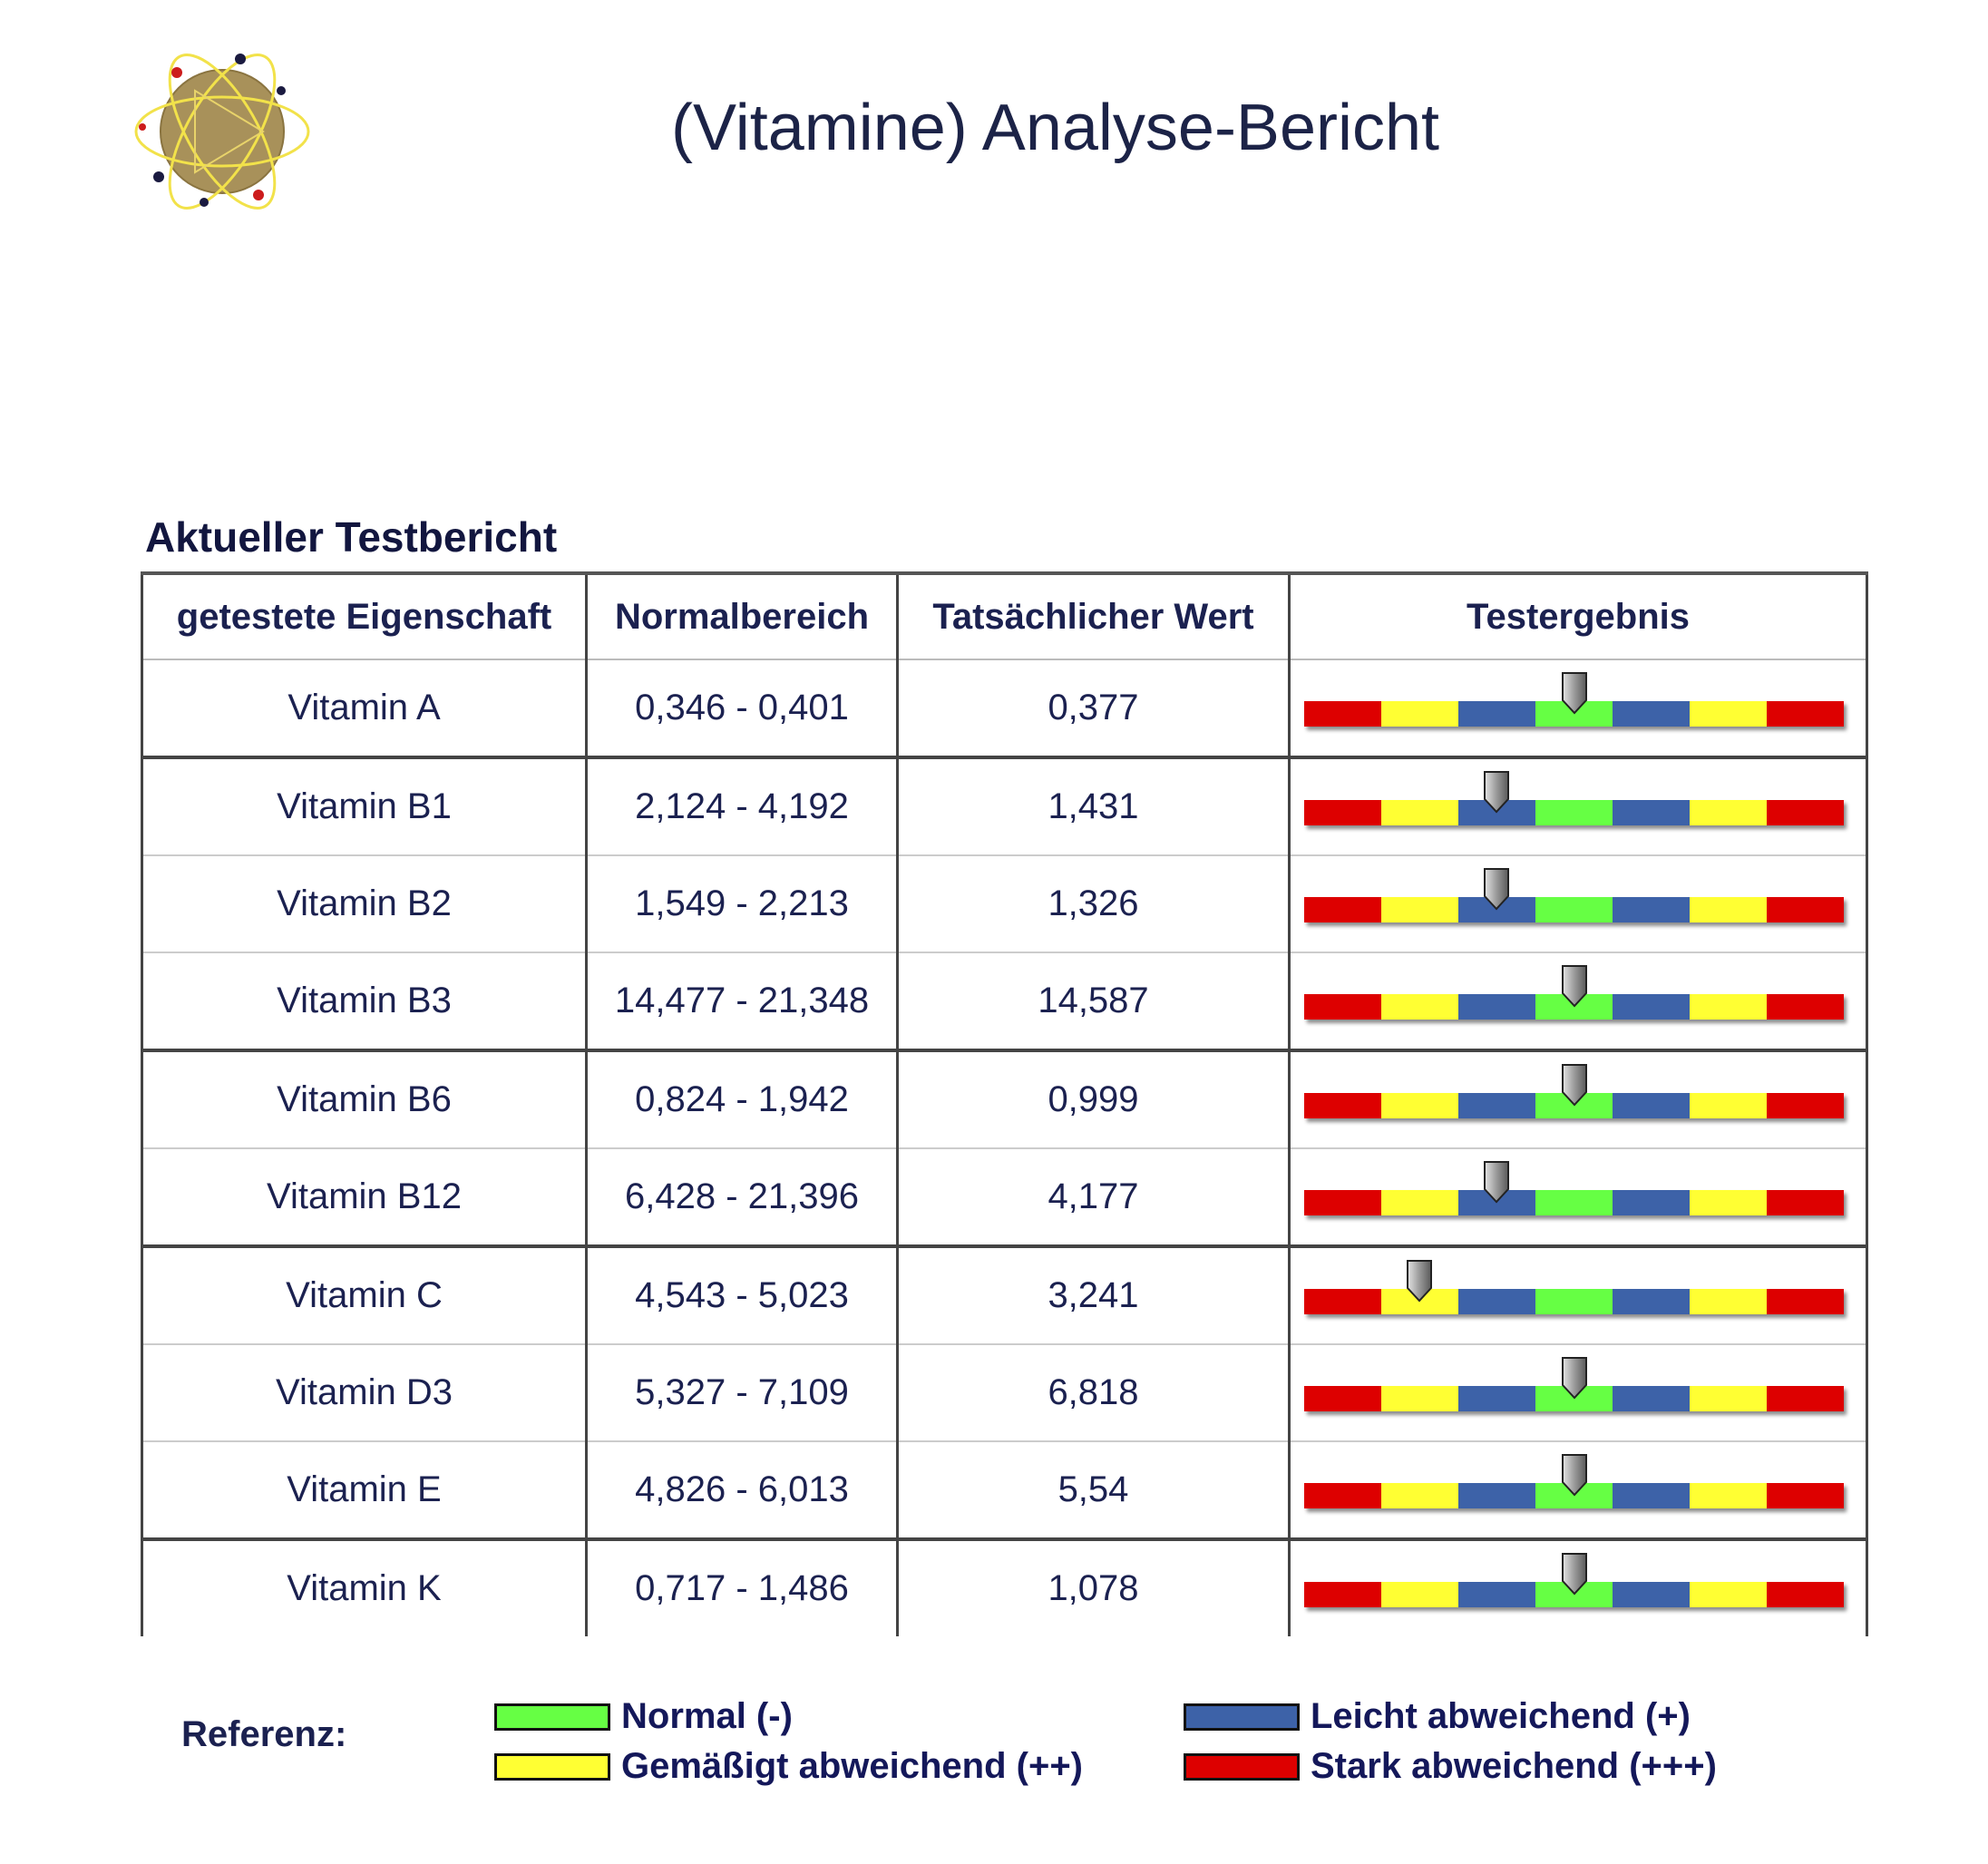 This screenshot has width=1988, height=1864. I want to click on normal-range-cell: 0,717 - 1,486, so click(742, 1587).